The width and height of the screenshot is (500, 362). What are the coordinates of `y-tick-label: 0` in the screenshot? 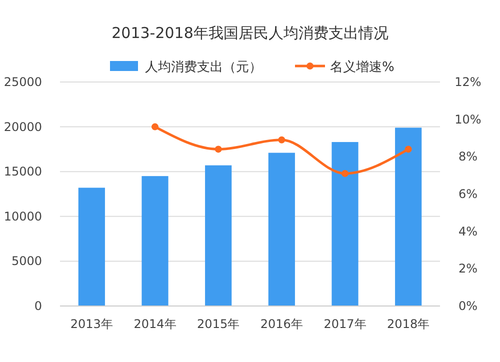 It's located at (38, 306).